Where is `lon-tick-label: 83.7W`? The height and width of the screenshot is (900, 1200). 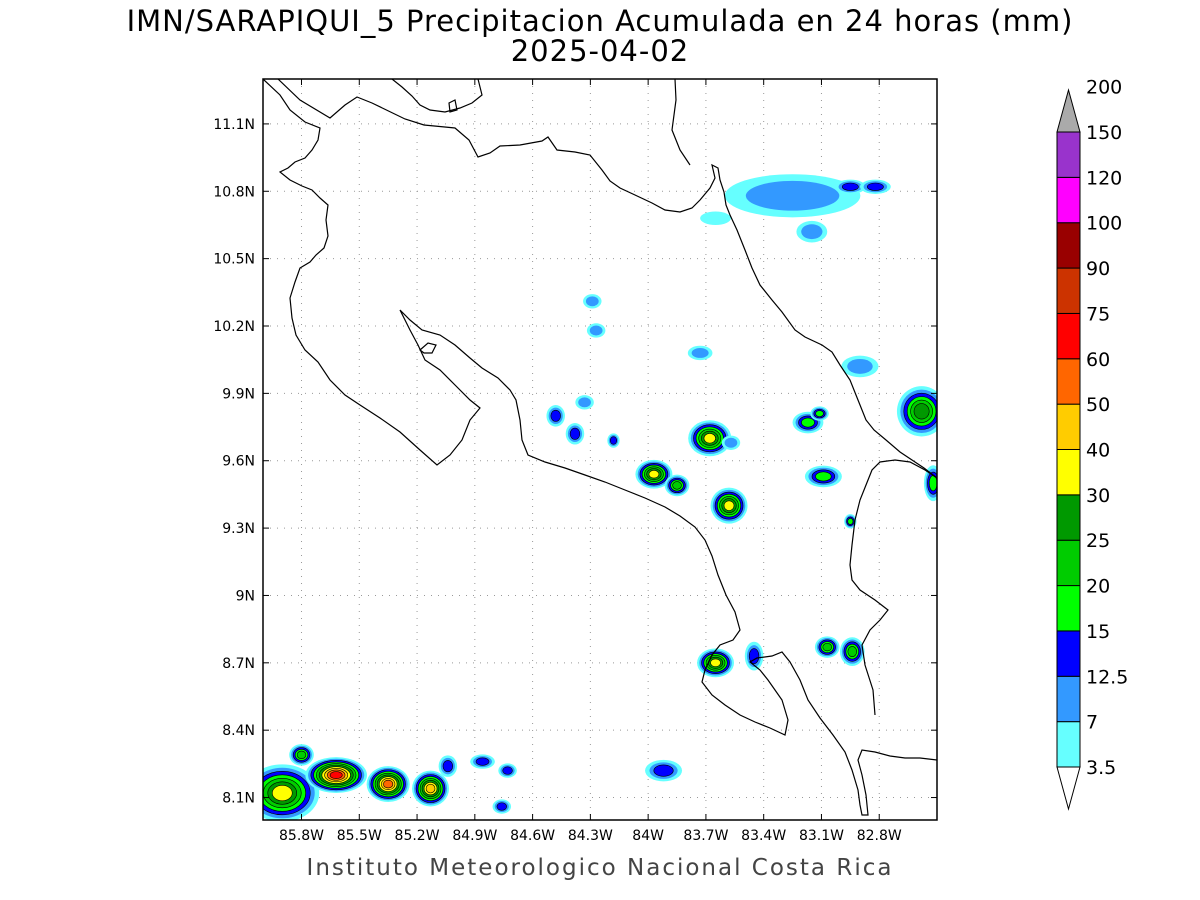
lon-tick-label: 83.7W is located at coordinates (705, 836).